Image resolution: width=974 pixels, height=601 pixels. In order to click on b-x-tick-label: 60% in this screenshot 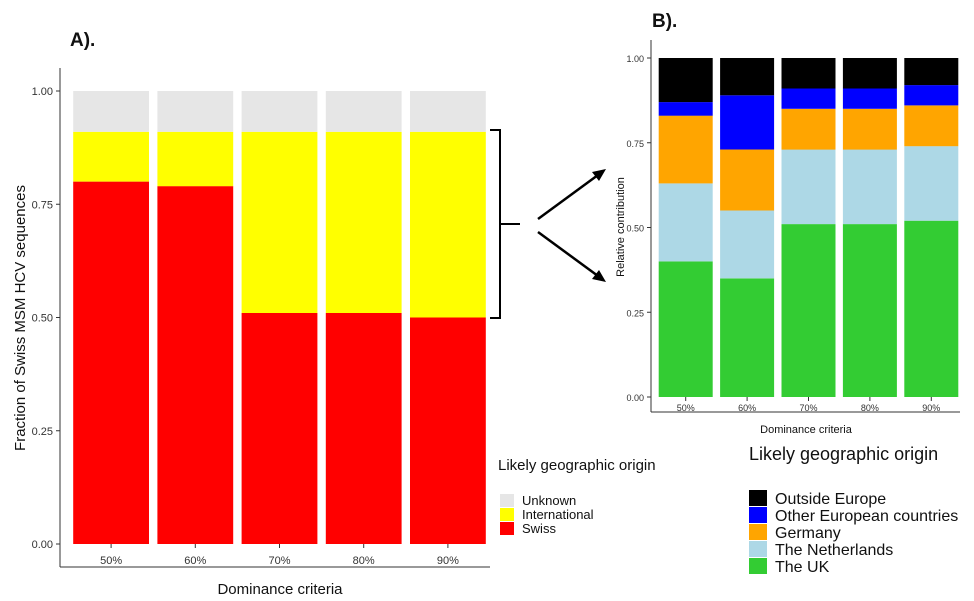, I will do `click(747, 408)`.